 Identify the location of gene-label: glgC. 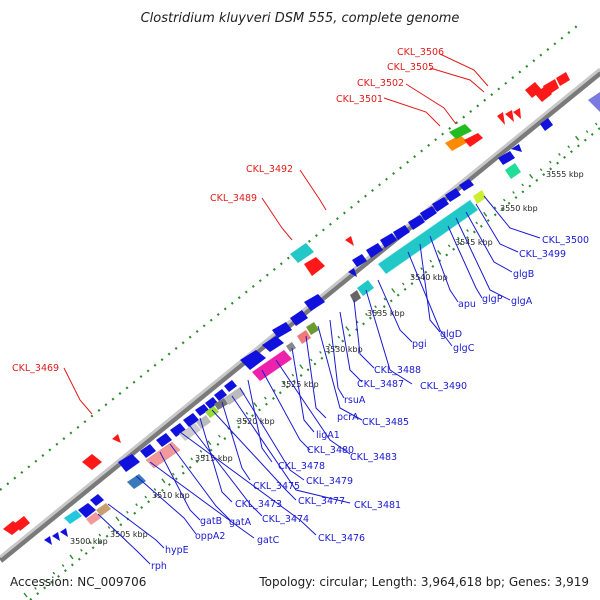
(464, 348).